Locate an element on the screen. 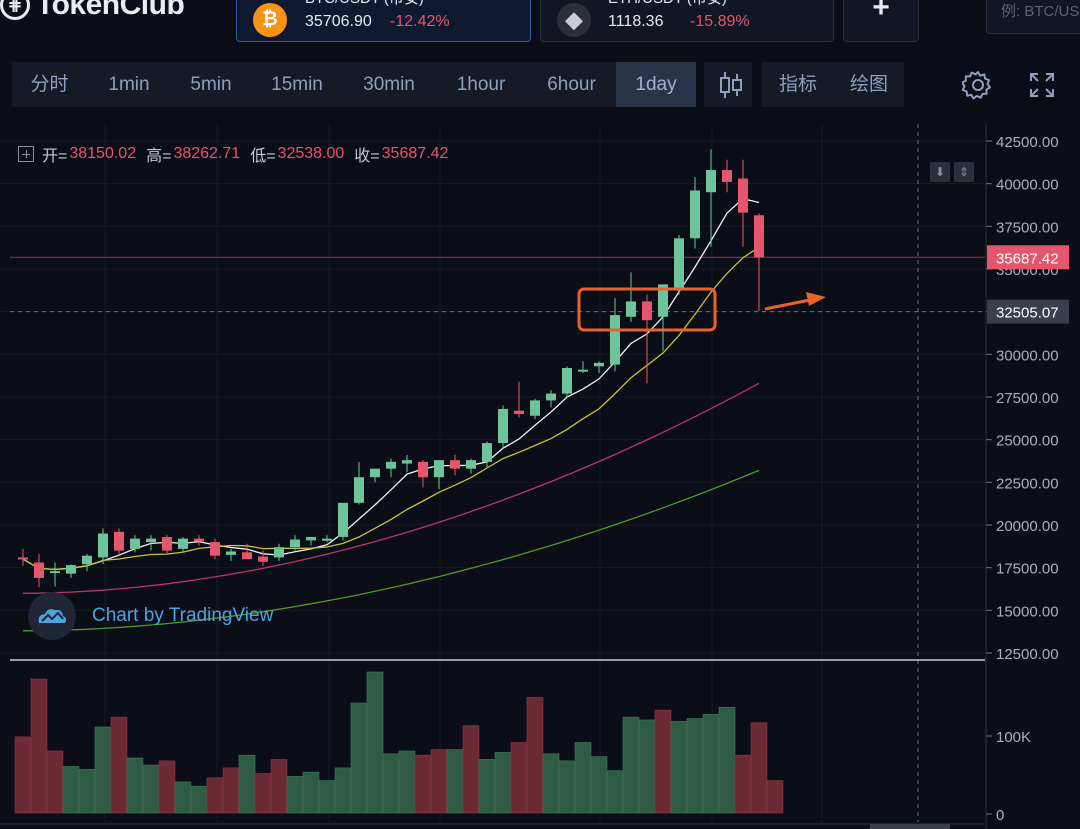  scale-down-icon: ⬇ is located at coordinates (940, 172).